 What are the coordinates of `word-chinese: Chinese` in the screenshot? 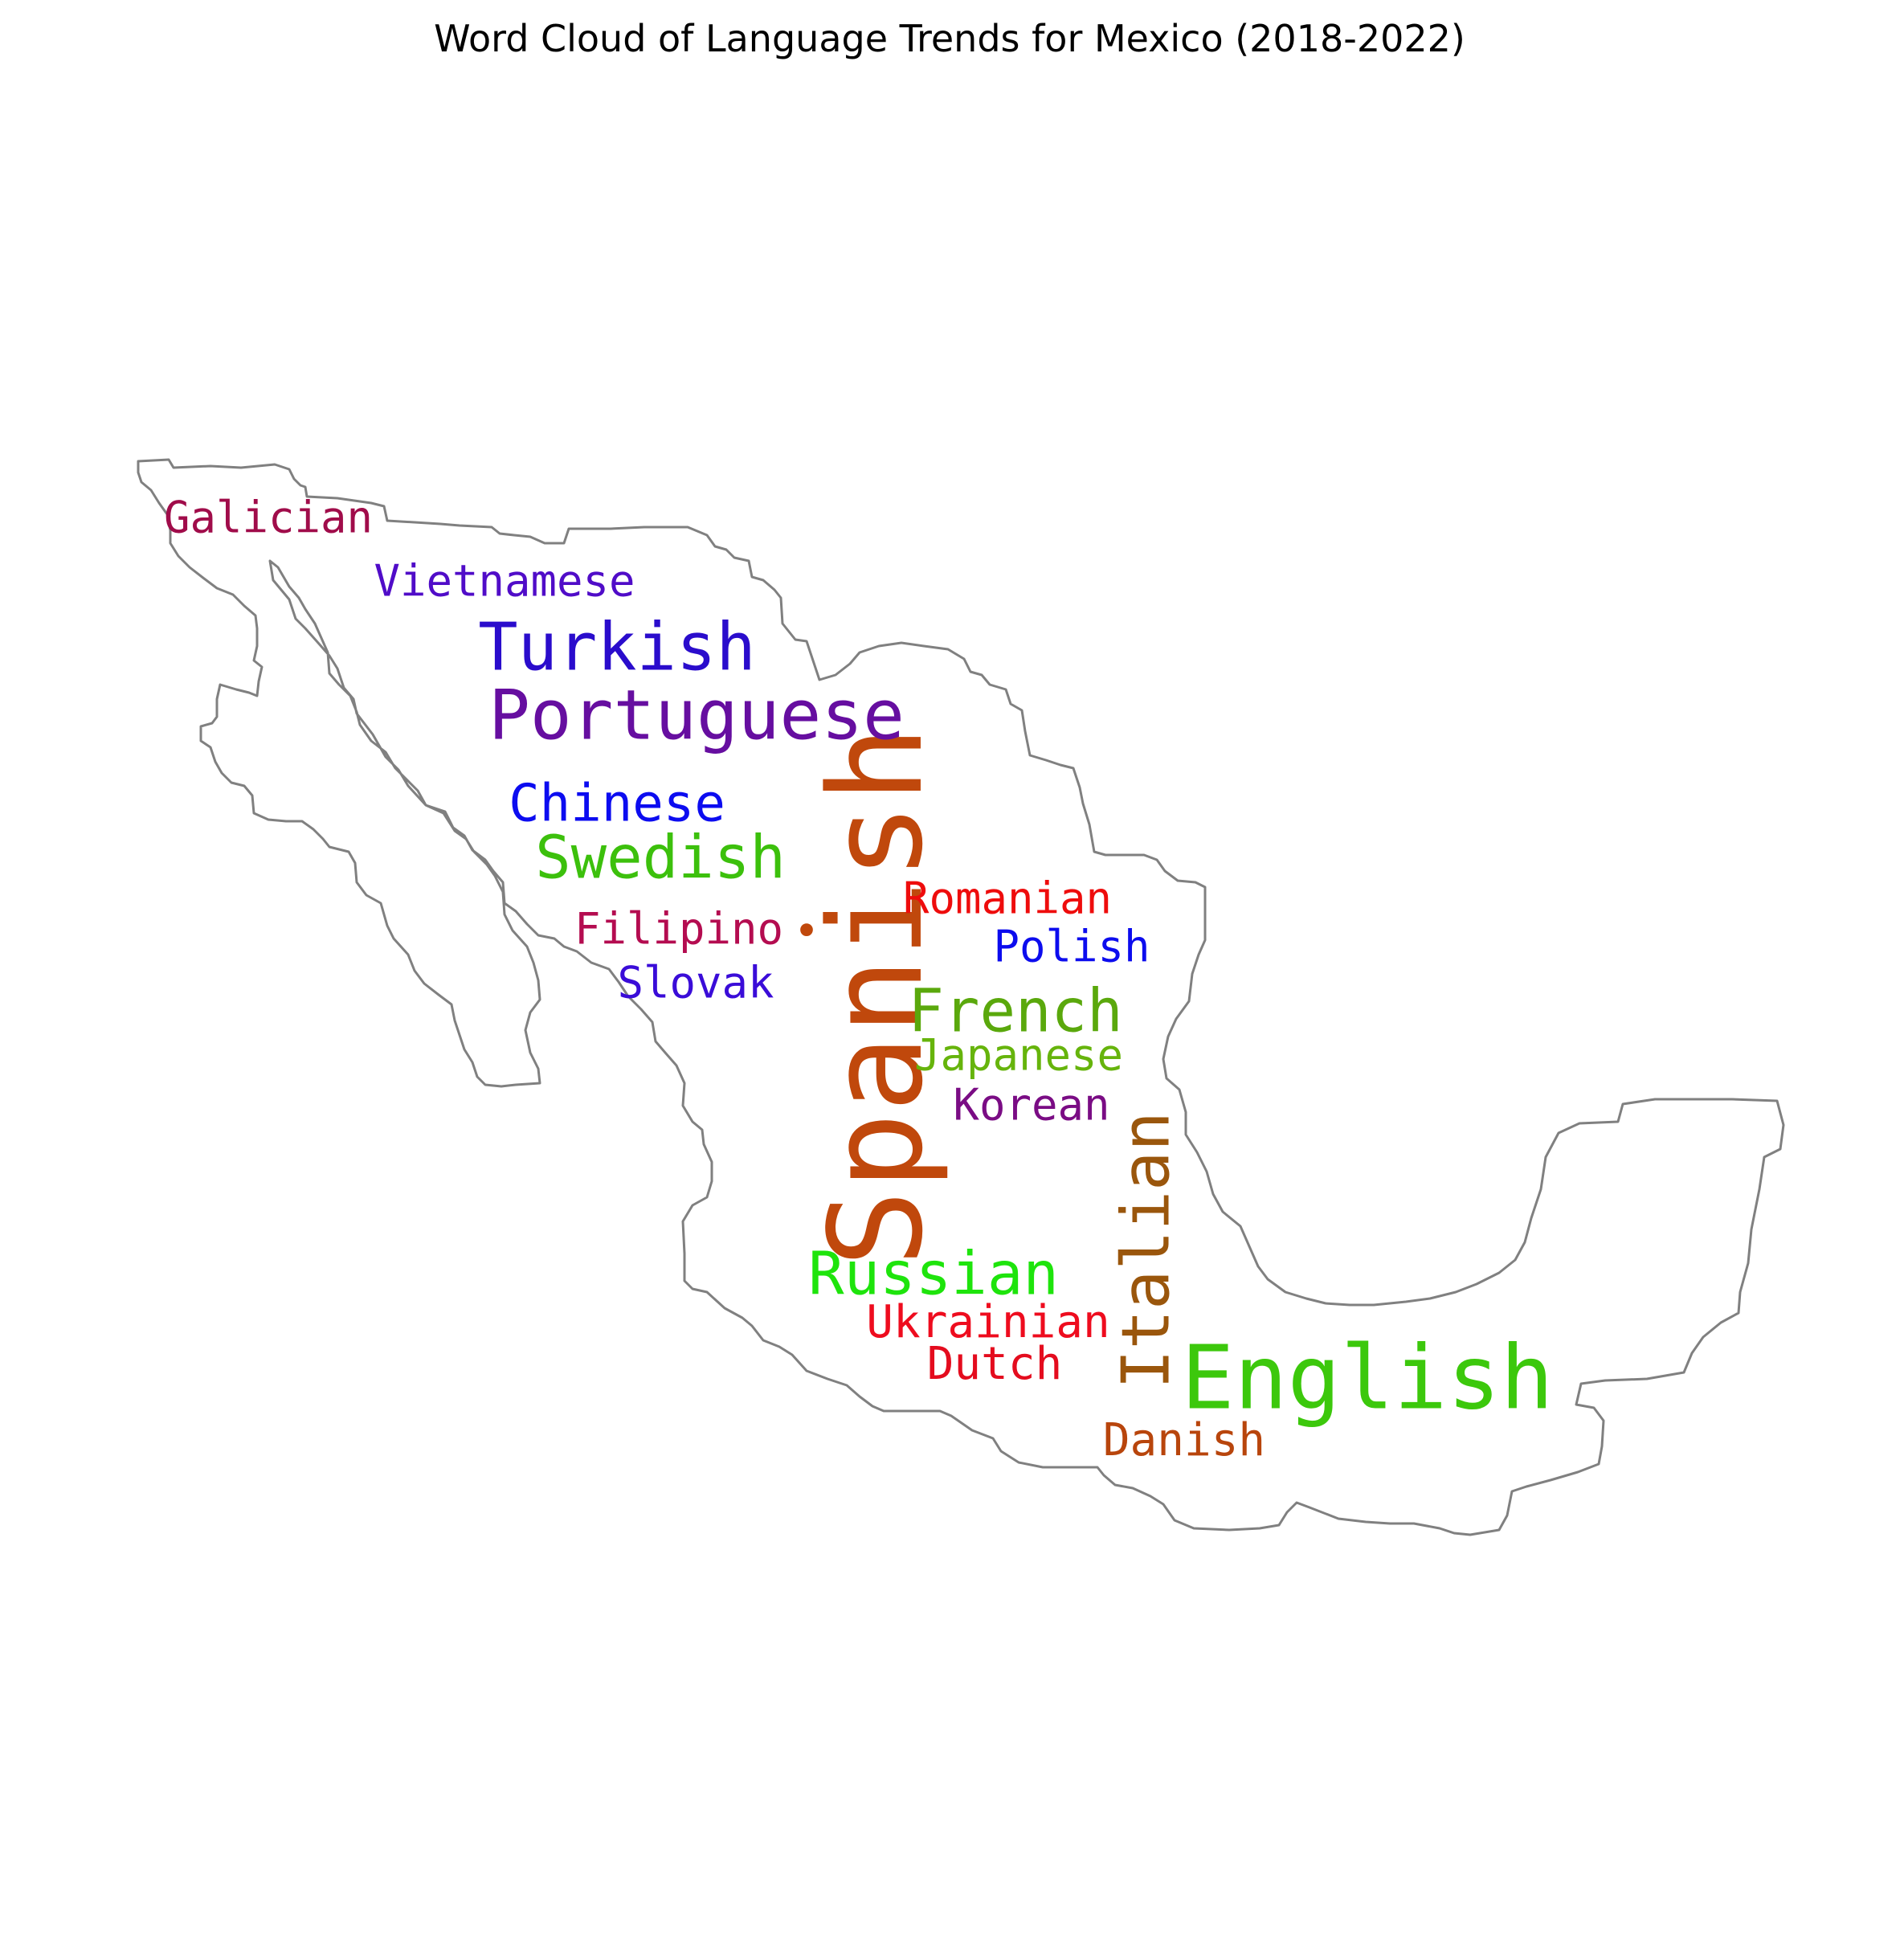 It's located at (617, 804).